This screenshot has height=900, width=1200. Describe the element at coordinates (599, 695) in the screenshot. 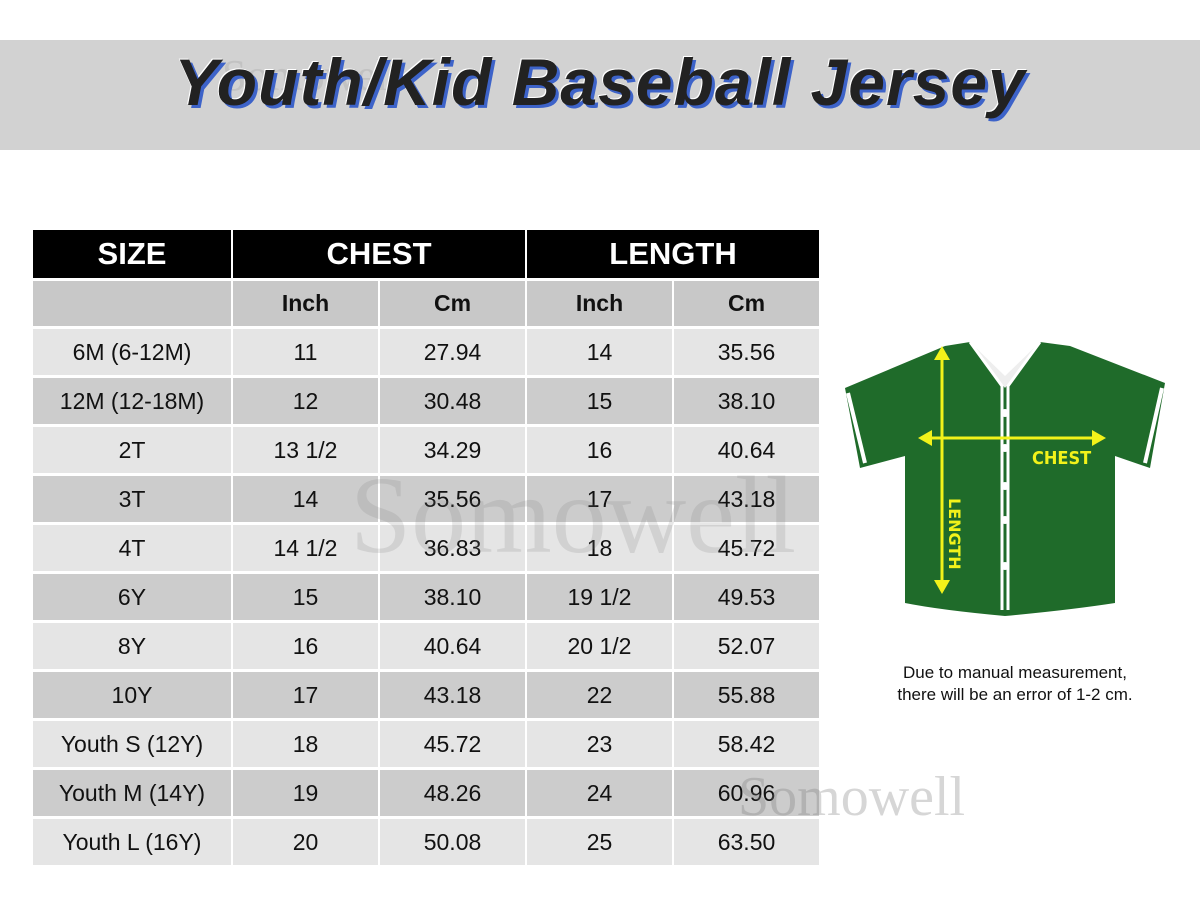

I see `cell-length-inch: 22` at that location.